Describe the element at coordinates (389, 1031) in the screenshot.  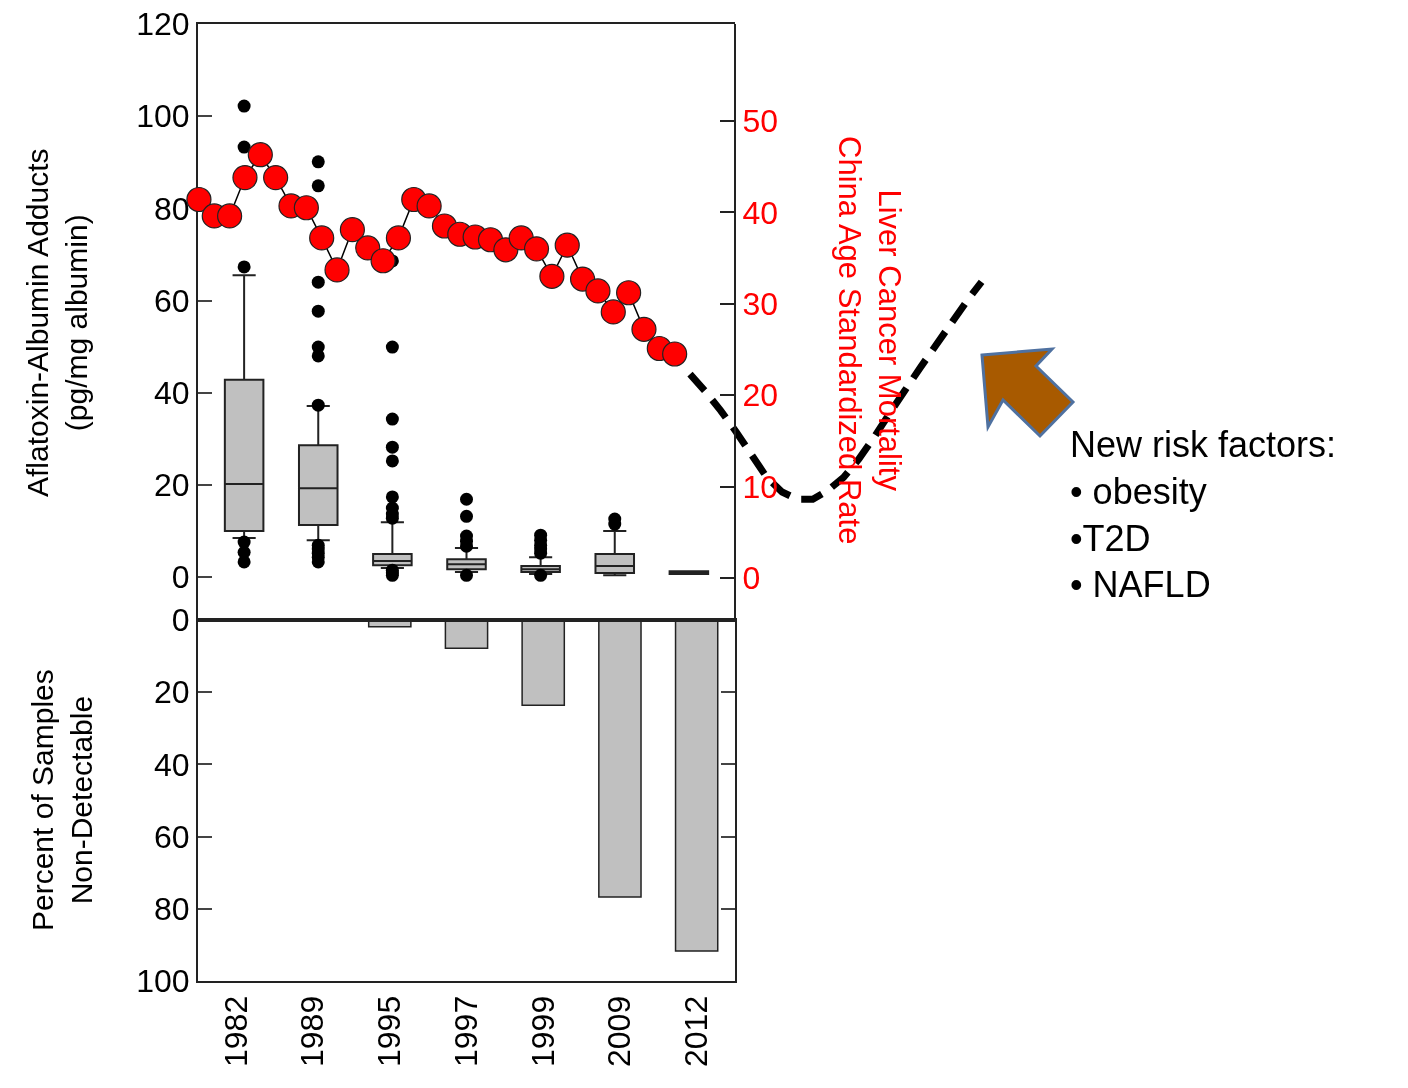
I see `x-tick-label: 1995` at that location.